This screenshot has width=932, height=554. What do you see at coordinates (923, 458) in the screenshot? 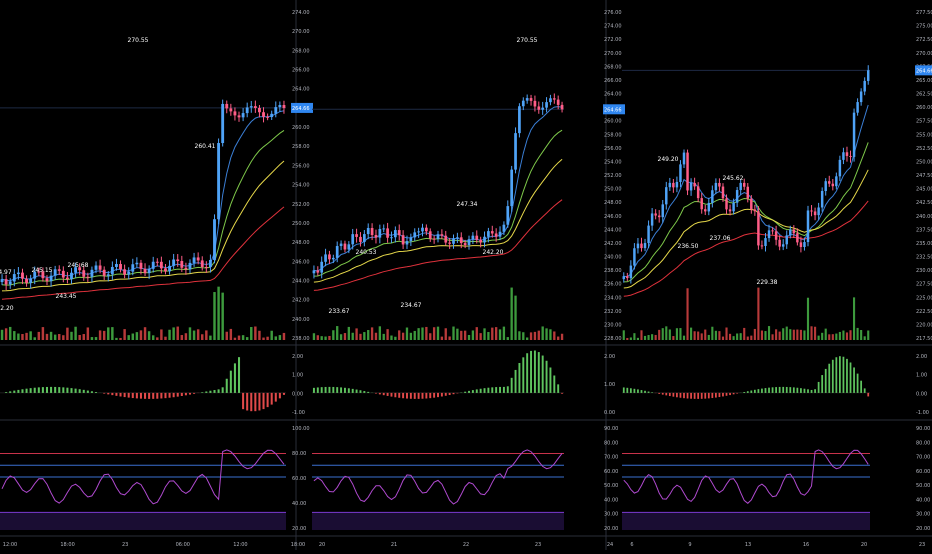
I see `rsi-axis-label: 70.00` at bounding box center [923, 458].